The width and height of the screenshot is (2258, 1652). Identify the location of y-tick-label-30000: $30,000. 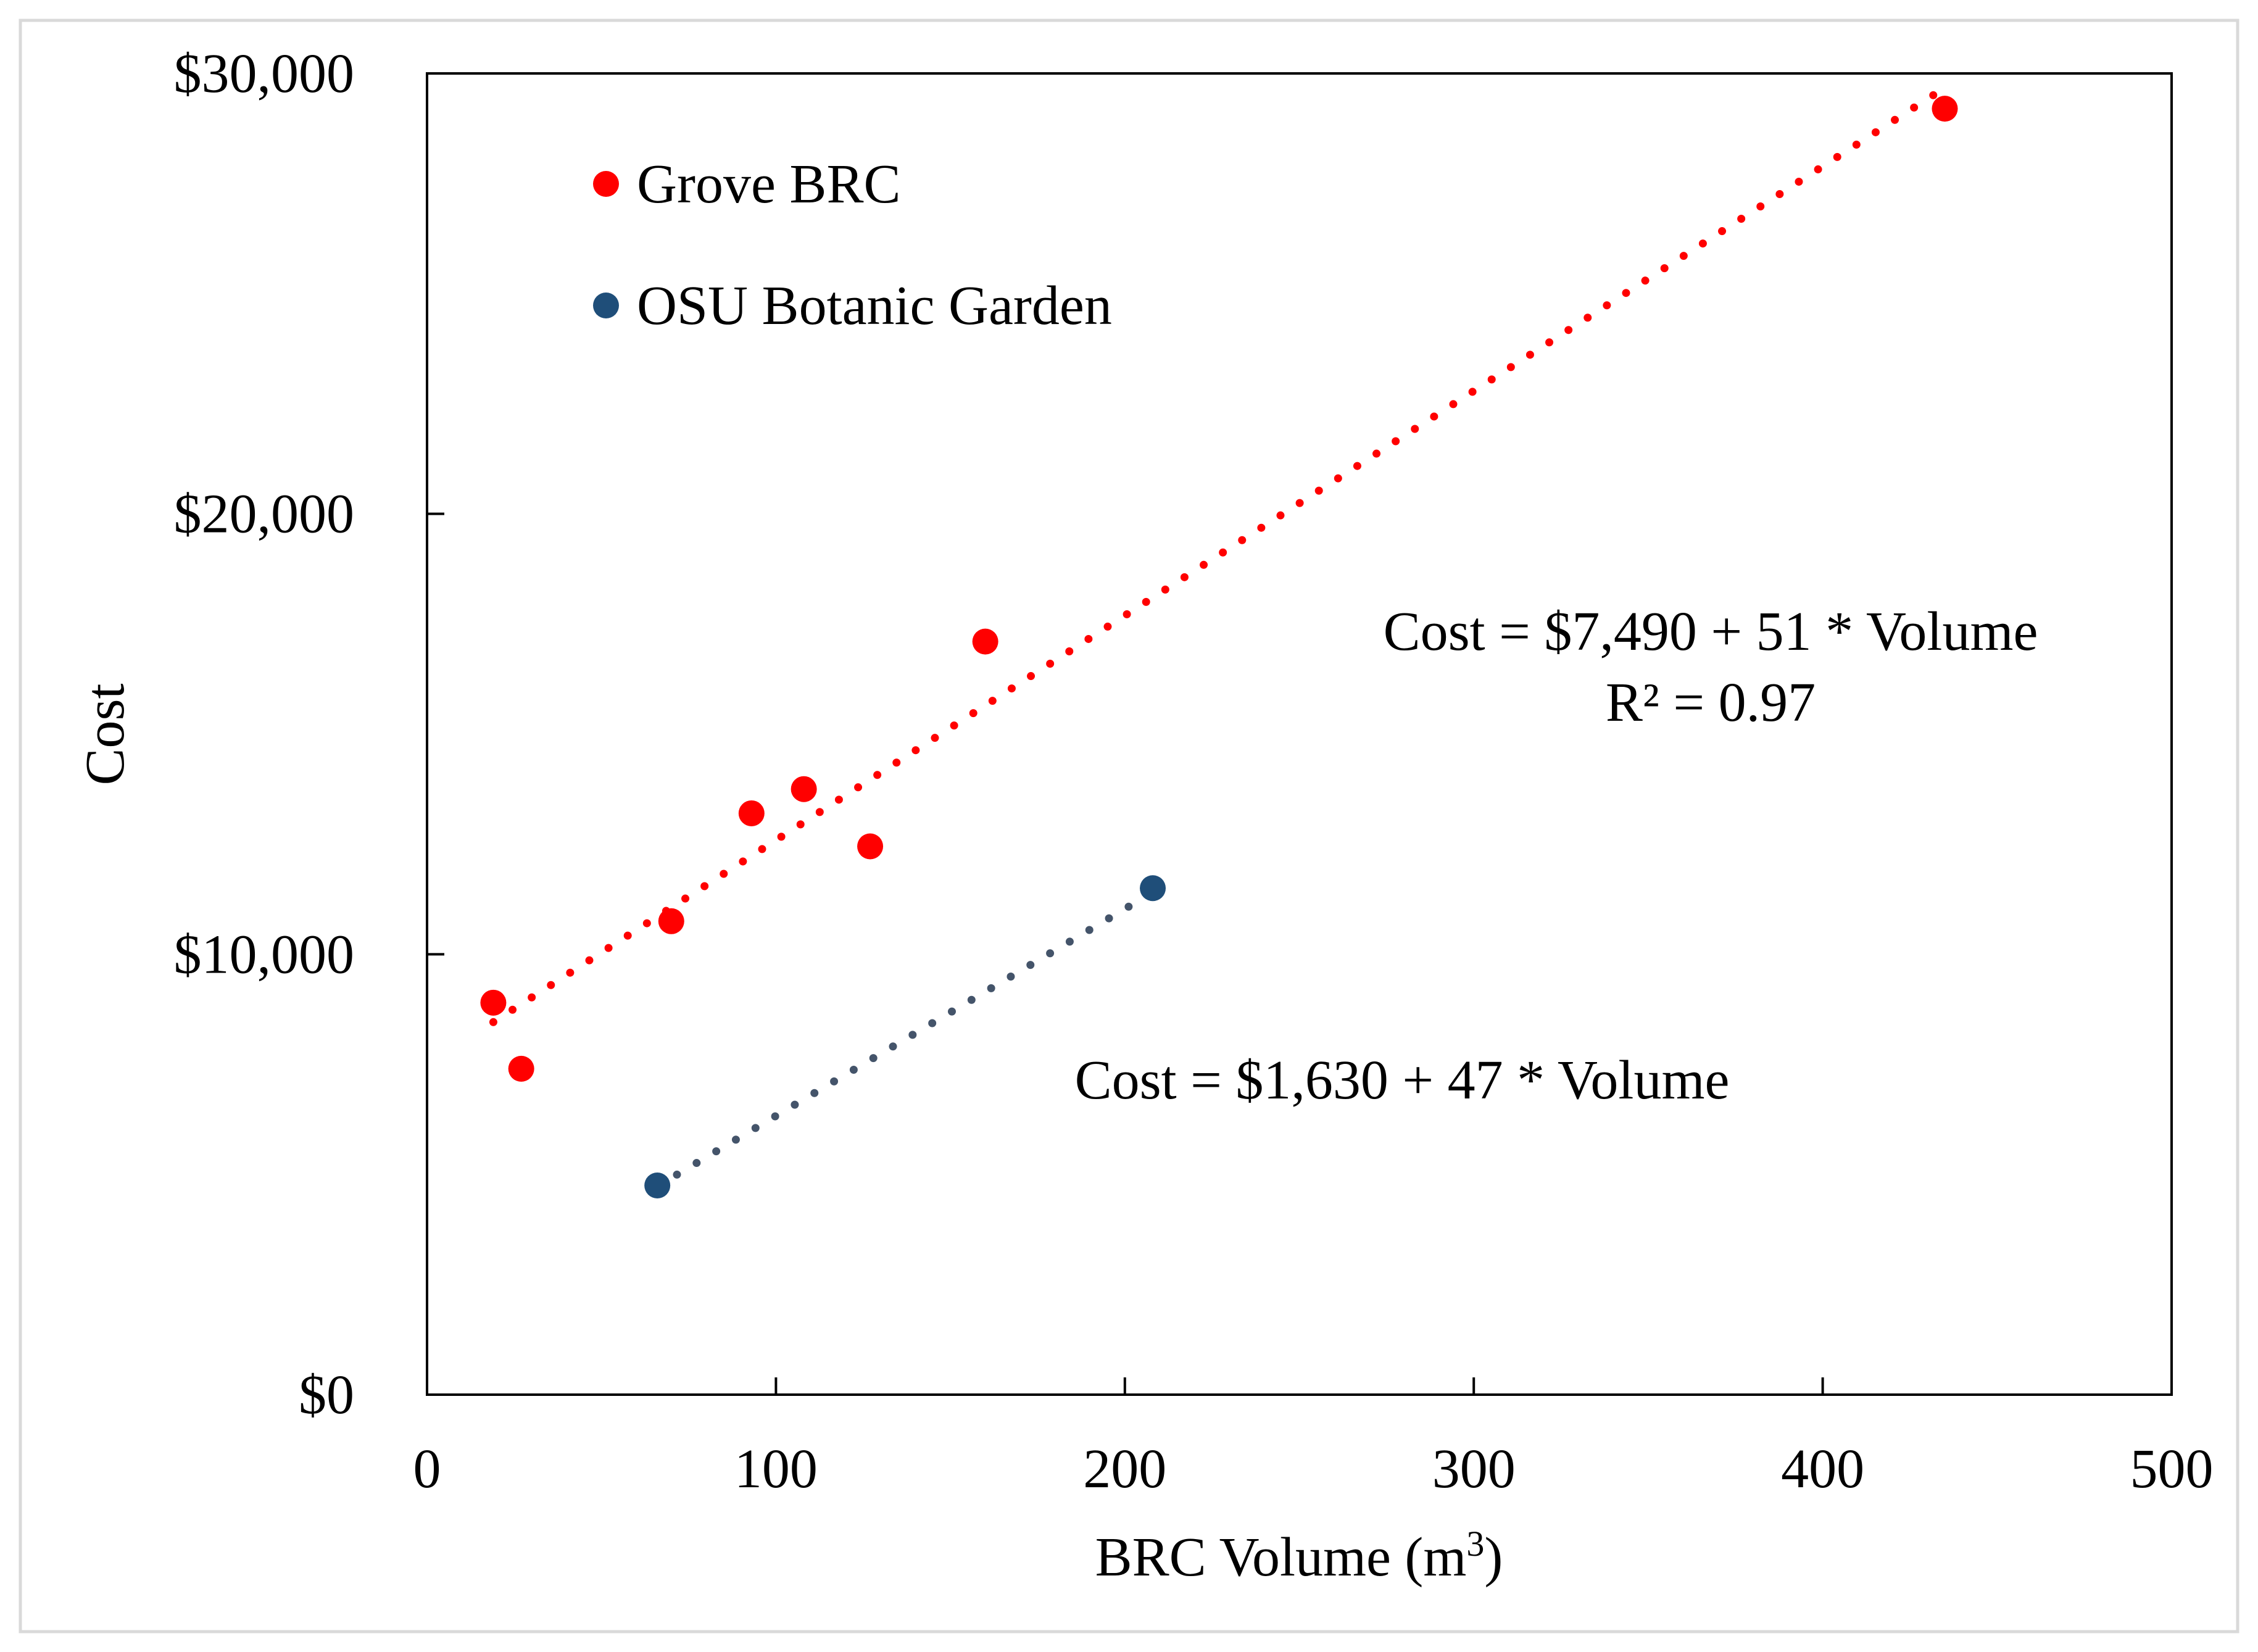
(264, 73).